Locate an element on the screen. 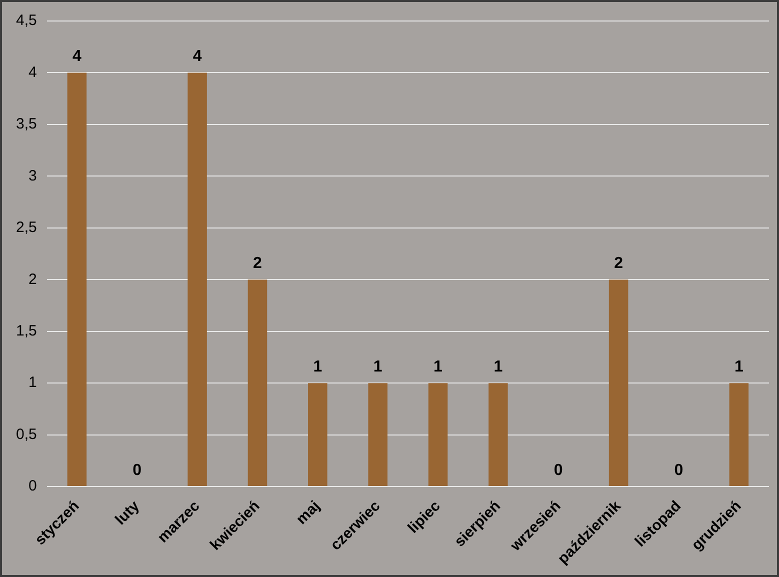  y-tick-label: 3,5 is located at coordinates (26, 124).